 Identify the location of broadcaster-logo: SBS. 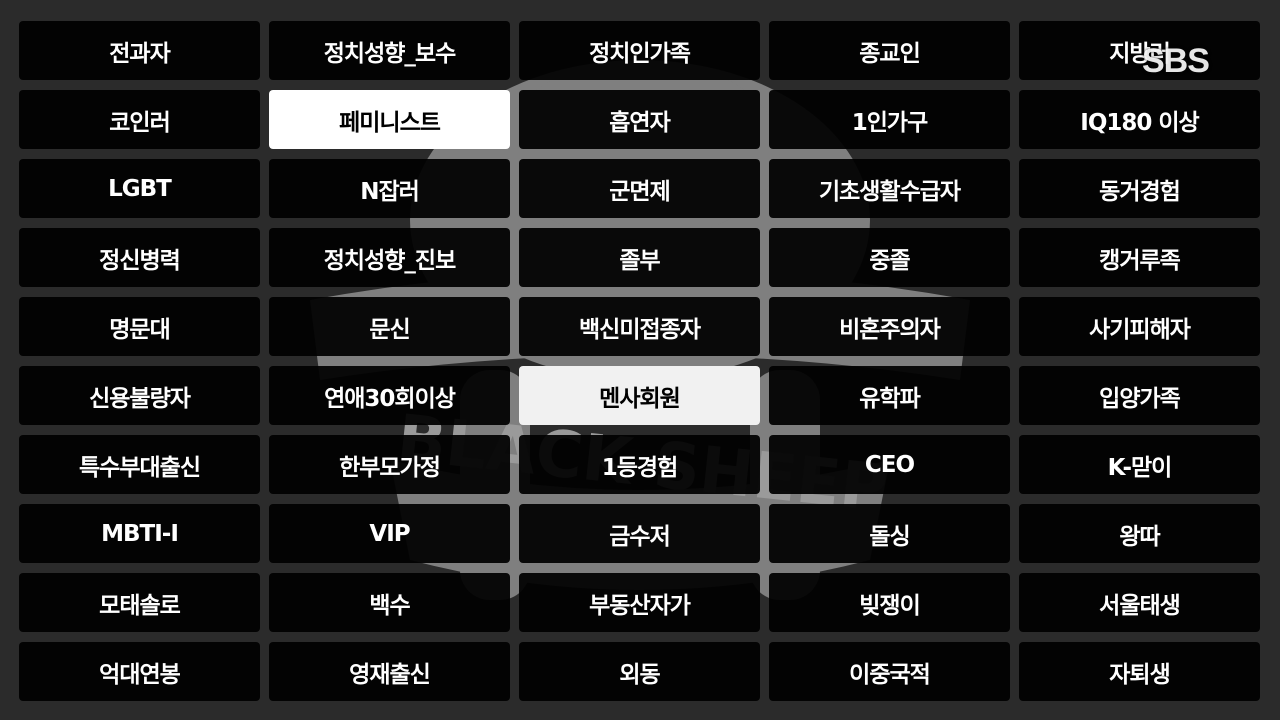
(1176, 61).